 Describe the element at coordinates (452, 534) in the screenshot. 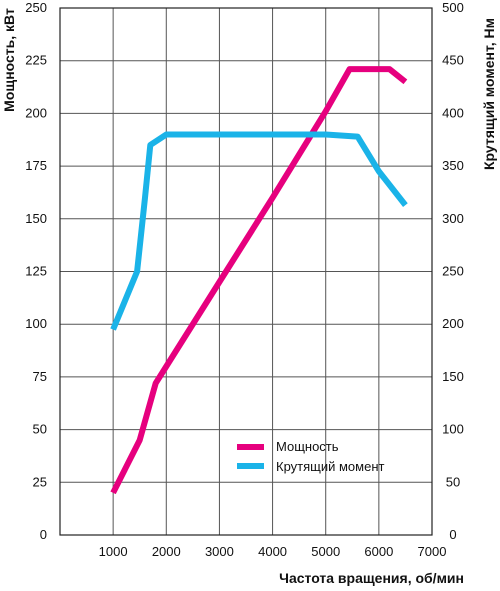

I see `y-right-tick-label: 0` at that location.